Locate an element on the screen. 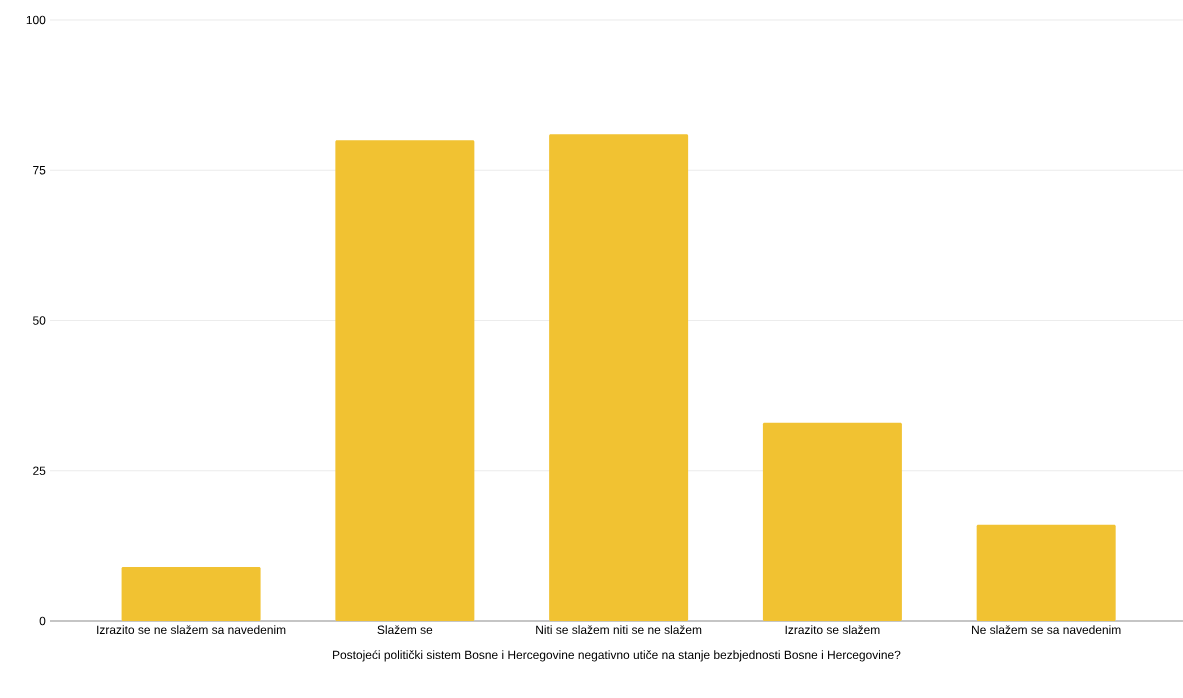 The image size is (1183, 698). y-tick-label: 75 is located at coordinates (39, 170).